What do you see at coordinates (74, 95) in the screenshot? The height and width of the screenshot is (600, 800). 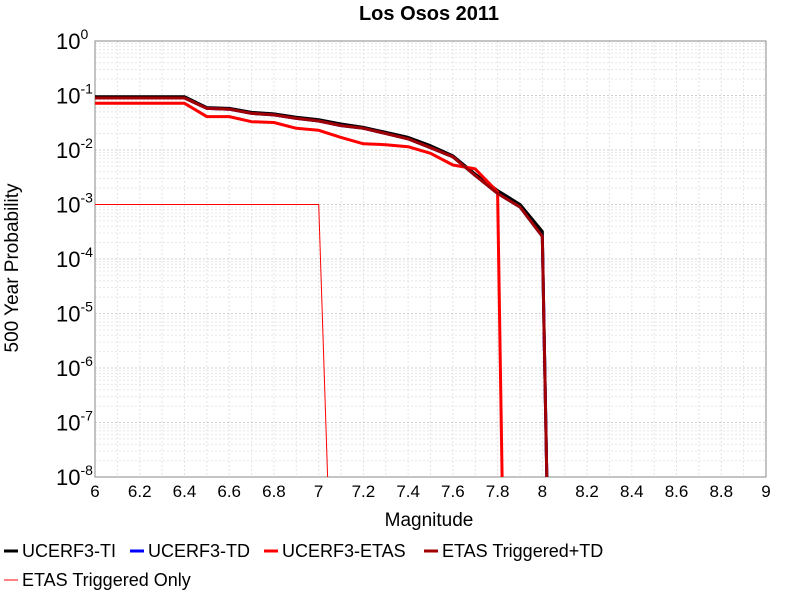 I see `y-tick-label: 10⁻¹` at bounding box center [74, 95].